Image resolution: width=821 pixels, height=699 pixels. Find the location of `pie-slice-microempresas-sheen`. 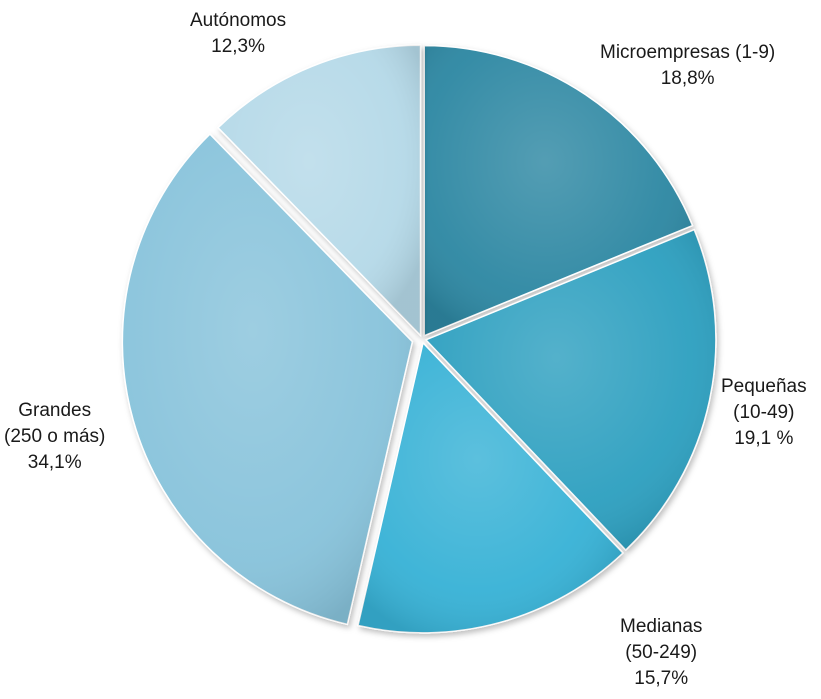

pie-slice-microempresas-sheen is located at coordinates (558, 190).